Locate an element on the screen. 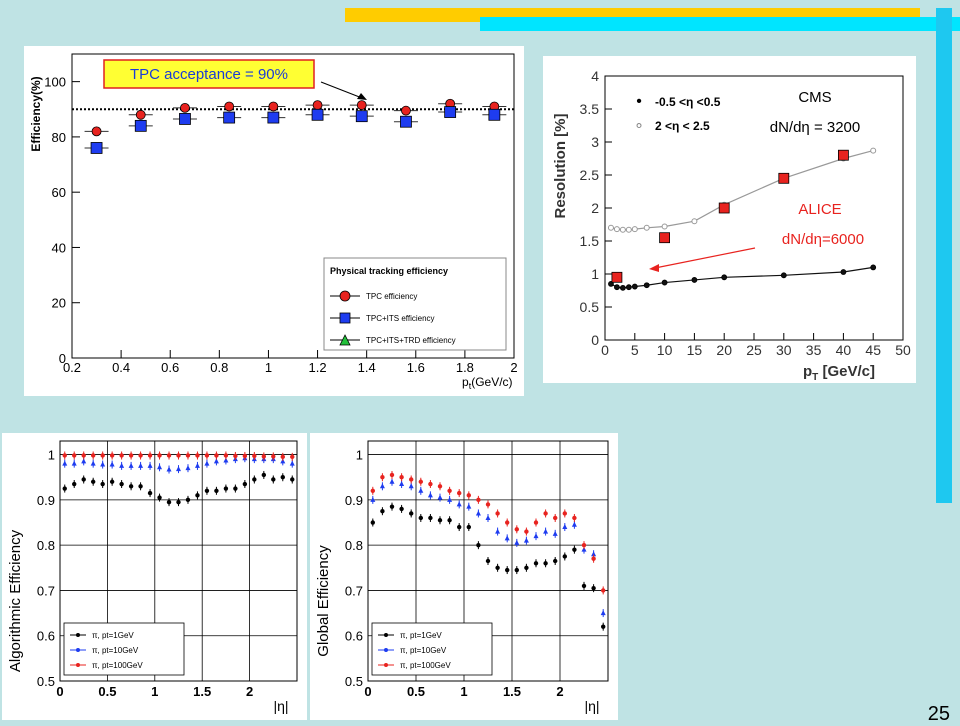  y-axis-label: Algorithmic Efficiency is located at coordinates (15, 600).